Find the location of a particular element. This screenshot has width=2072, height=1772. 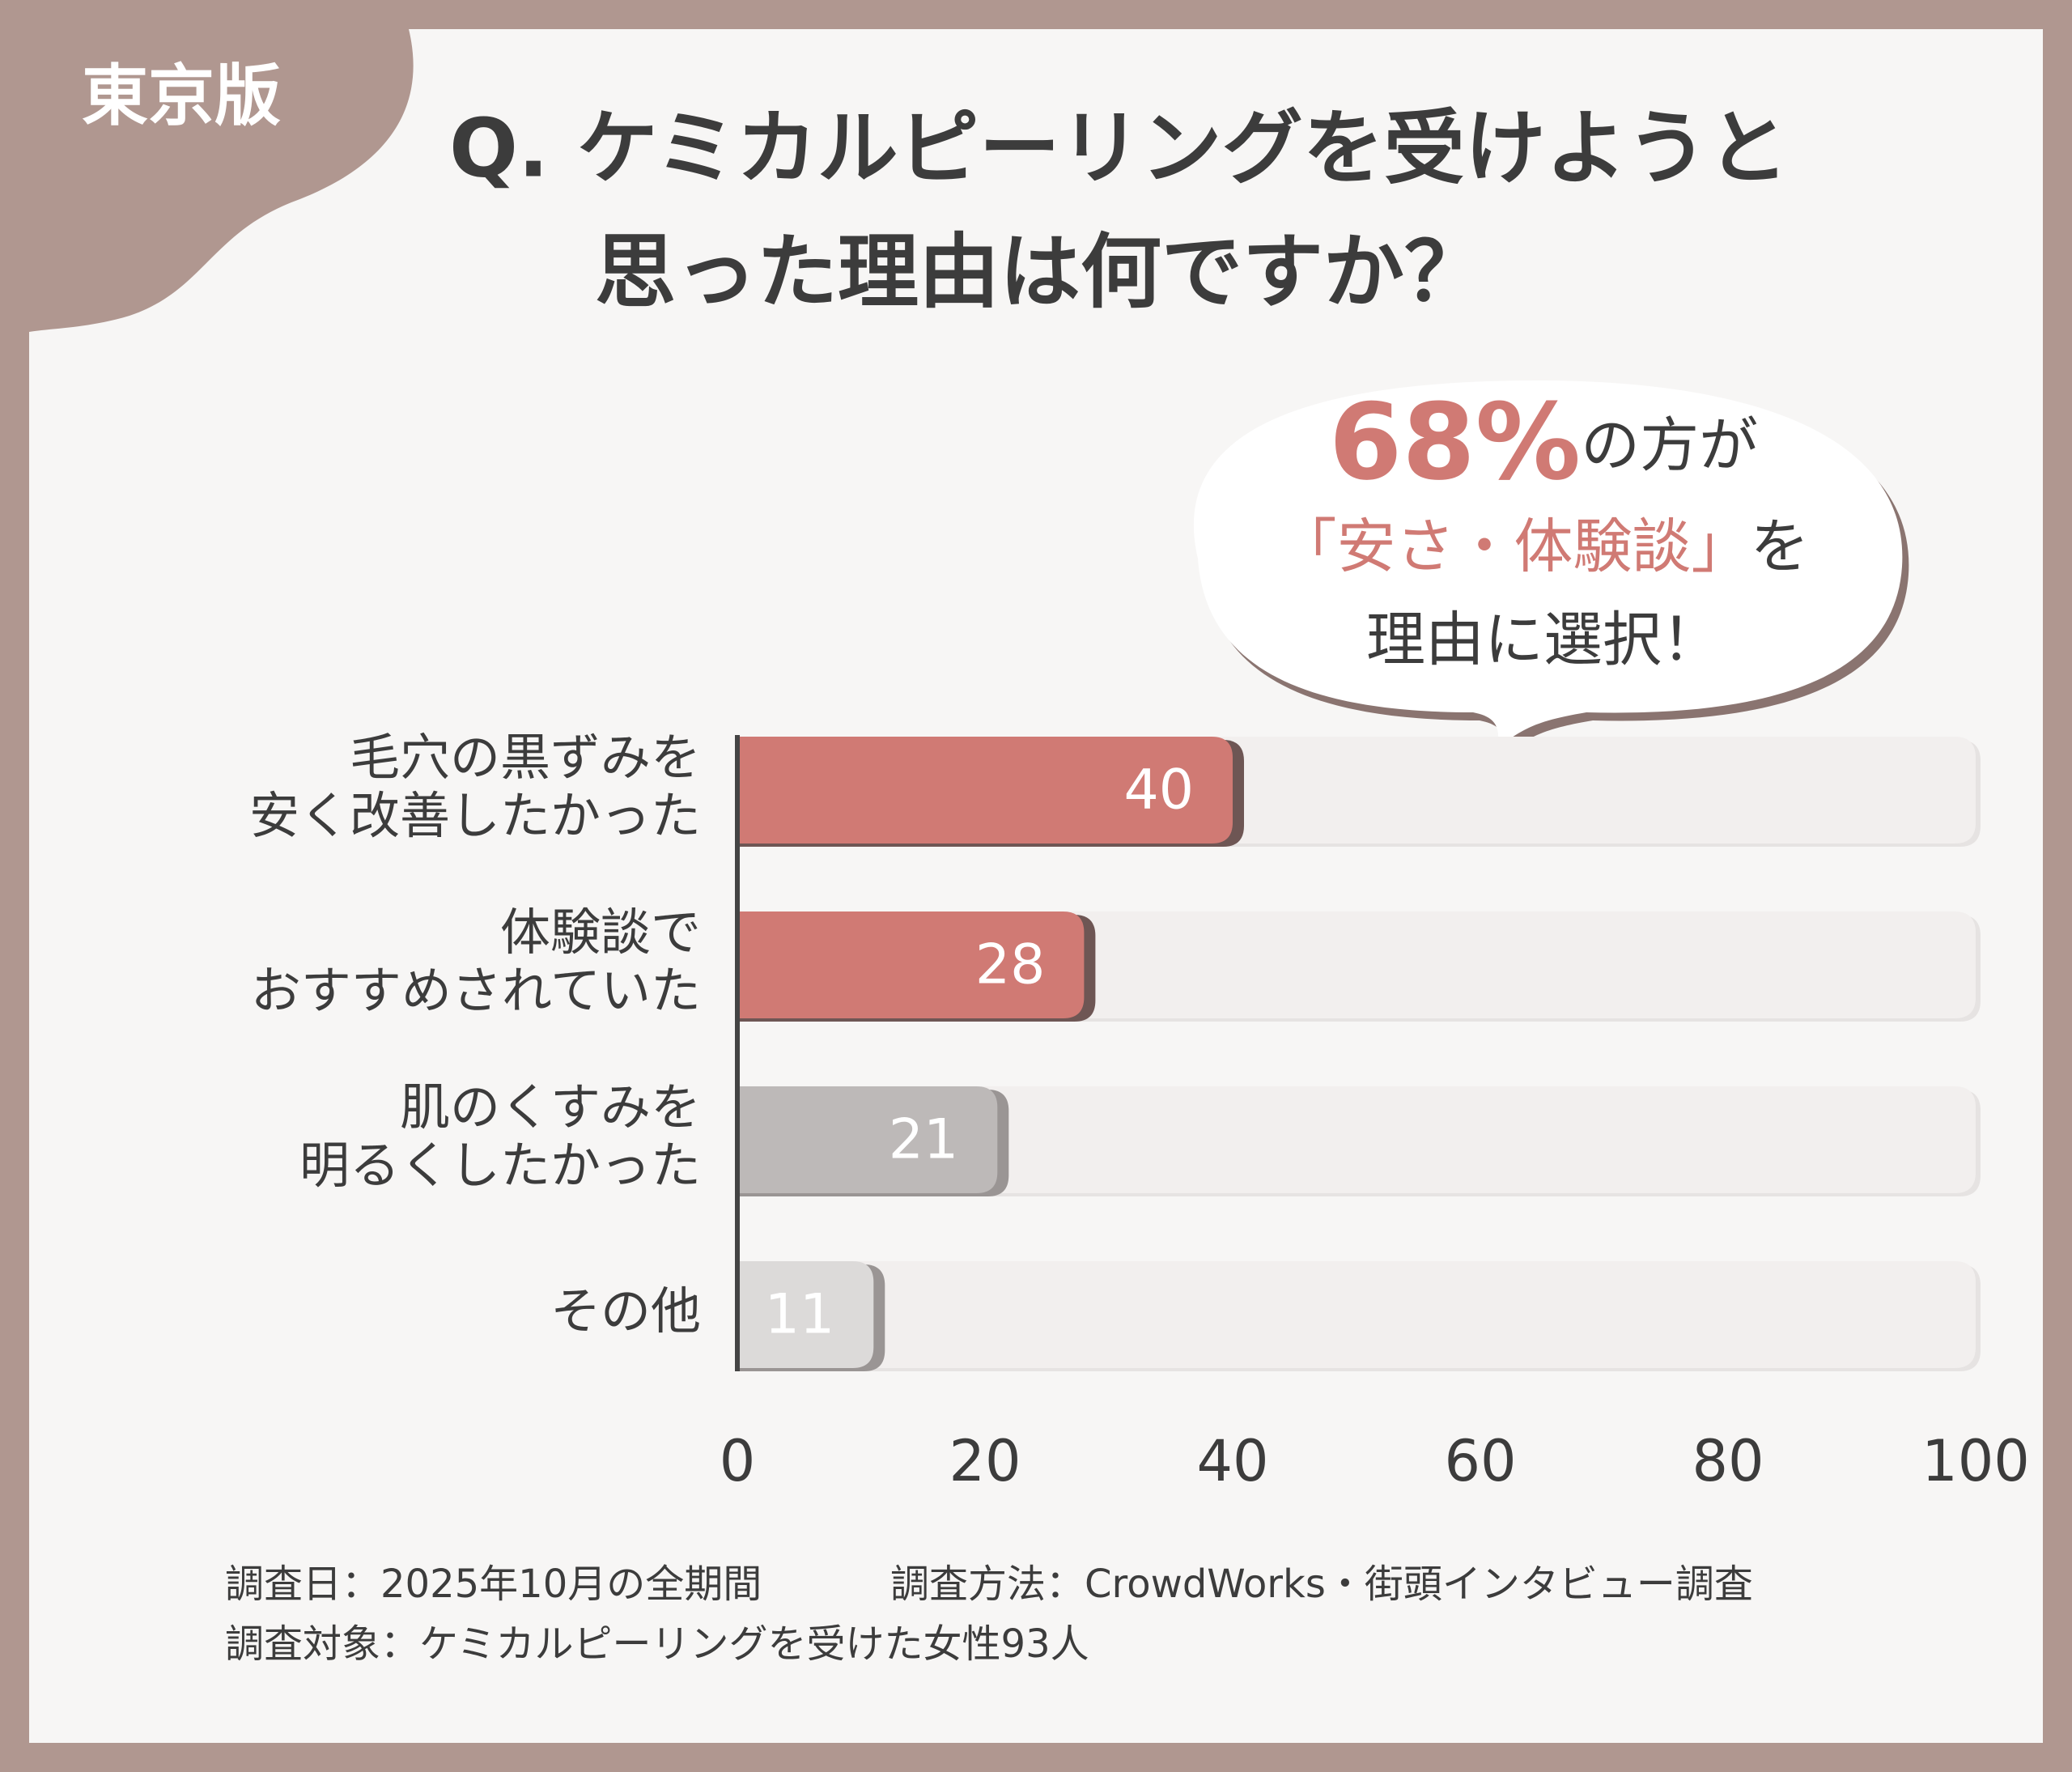

callout-line: 「安さ・体験談」を is located at coordinates (1544, 547).